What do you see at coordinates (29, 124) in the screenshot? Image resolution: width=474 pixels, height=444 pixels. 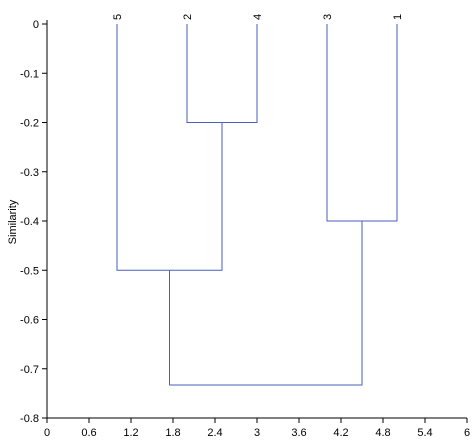 I see `y-tick-label: -0.2` at bounding box center [29, 124].